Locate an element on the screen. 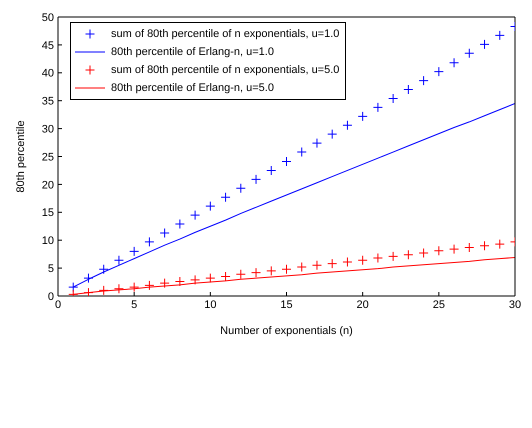 The image size is (532, 428). legend-label: 80th percentile of Erlang-n, u=5.0 is located at coordinates (192, 88).